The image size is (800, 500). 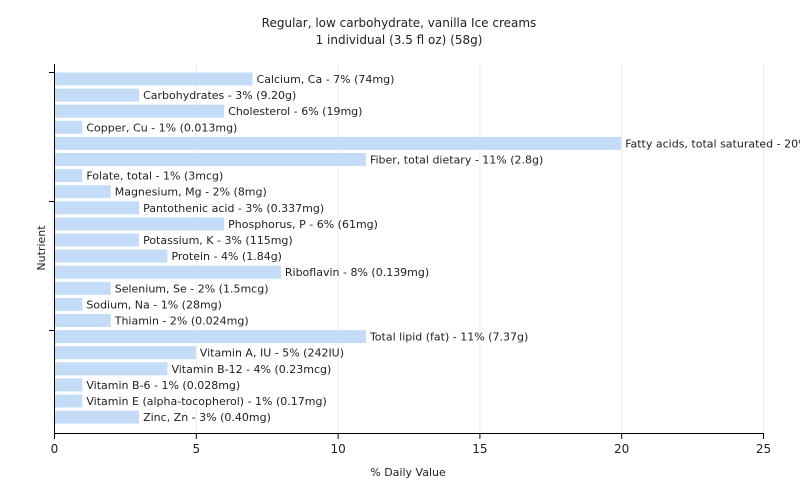 What do you see at coordinates (763, 449) in the screenshot?
I see `x-tick-label: 25` at bounding box center [763, 449].